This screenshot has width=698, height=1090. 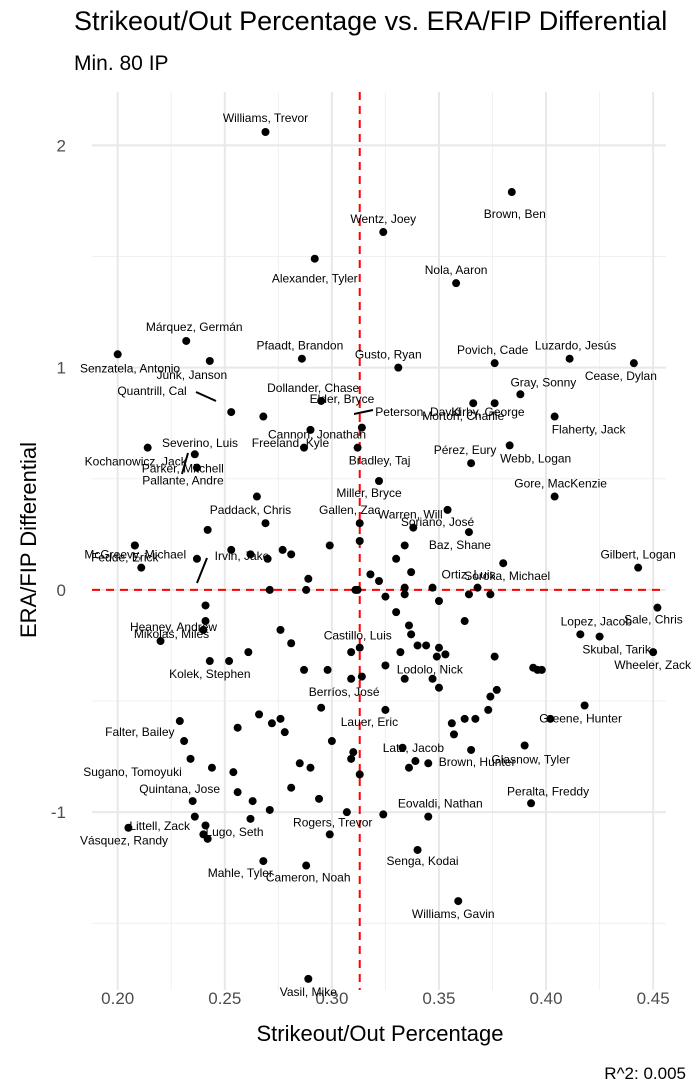 I want to click on point-label: Pérez, Eury, so click(x=465, y=450).